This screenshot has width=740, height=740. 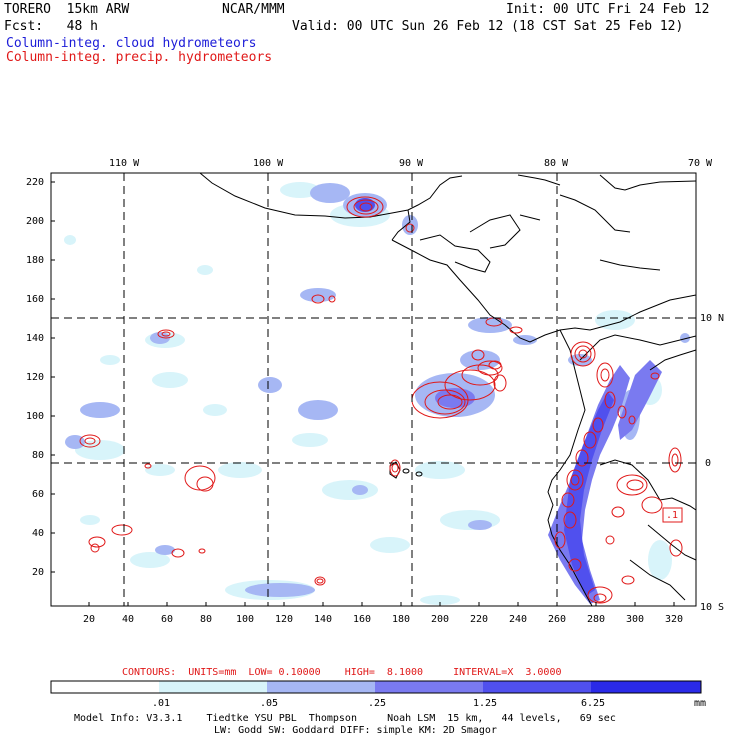 I want to click on x-tick-label: 240, so click(x=518, y=619).